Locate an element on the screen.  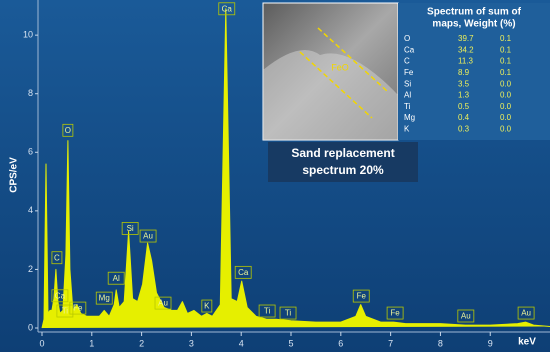
peak-label: Mg is located at coordinates (104, 298).